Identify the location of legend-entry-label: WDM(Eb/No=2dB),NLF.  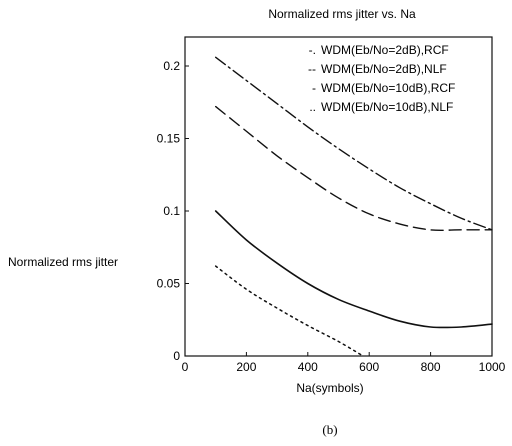
(384, 69).